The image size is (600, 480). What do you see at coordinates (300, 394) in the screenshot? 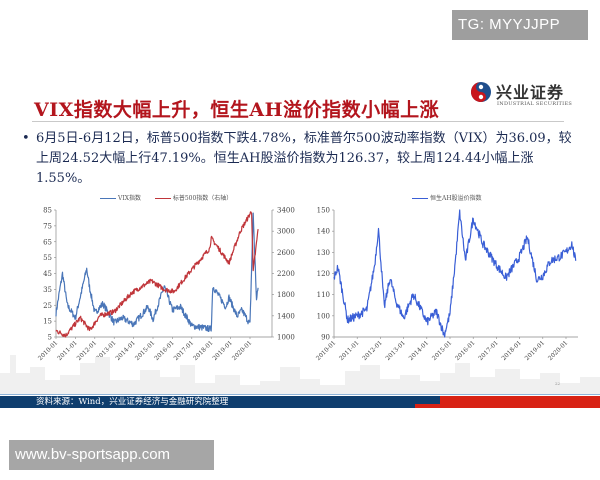
I see `footer-accent-line` at bounding box center [300, 394].